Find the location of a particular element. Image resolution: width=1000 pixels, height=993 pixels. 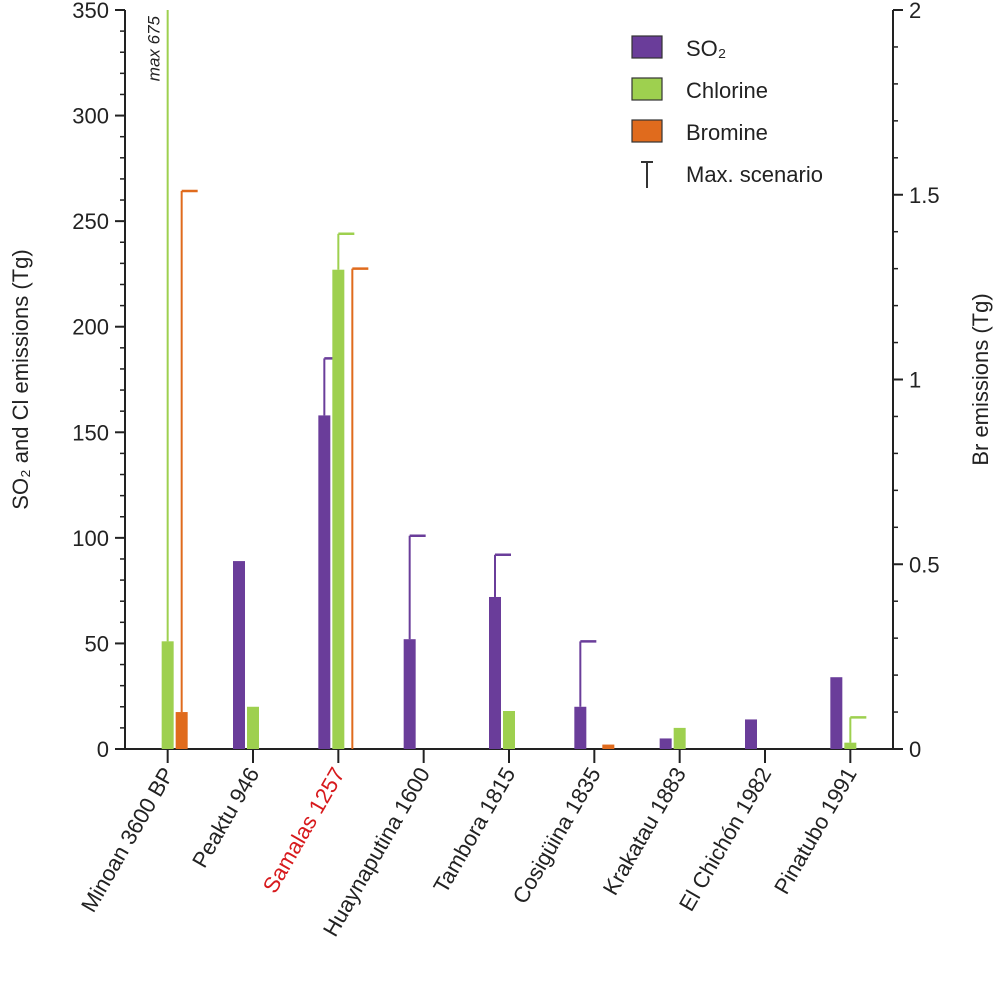

legend-label: Max. scenario is located at coordinates (754, 174).